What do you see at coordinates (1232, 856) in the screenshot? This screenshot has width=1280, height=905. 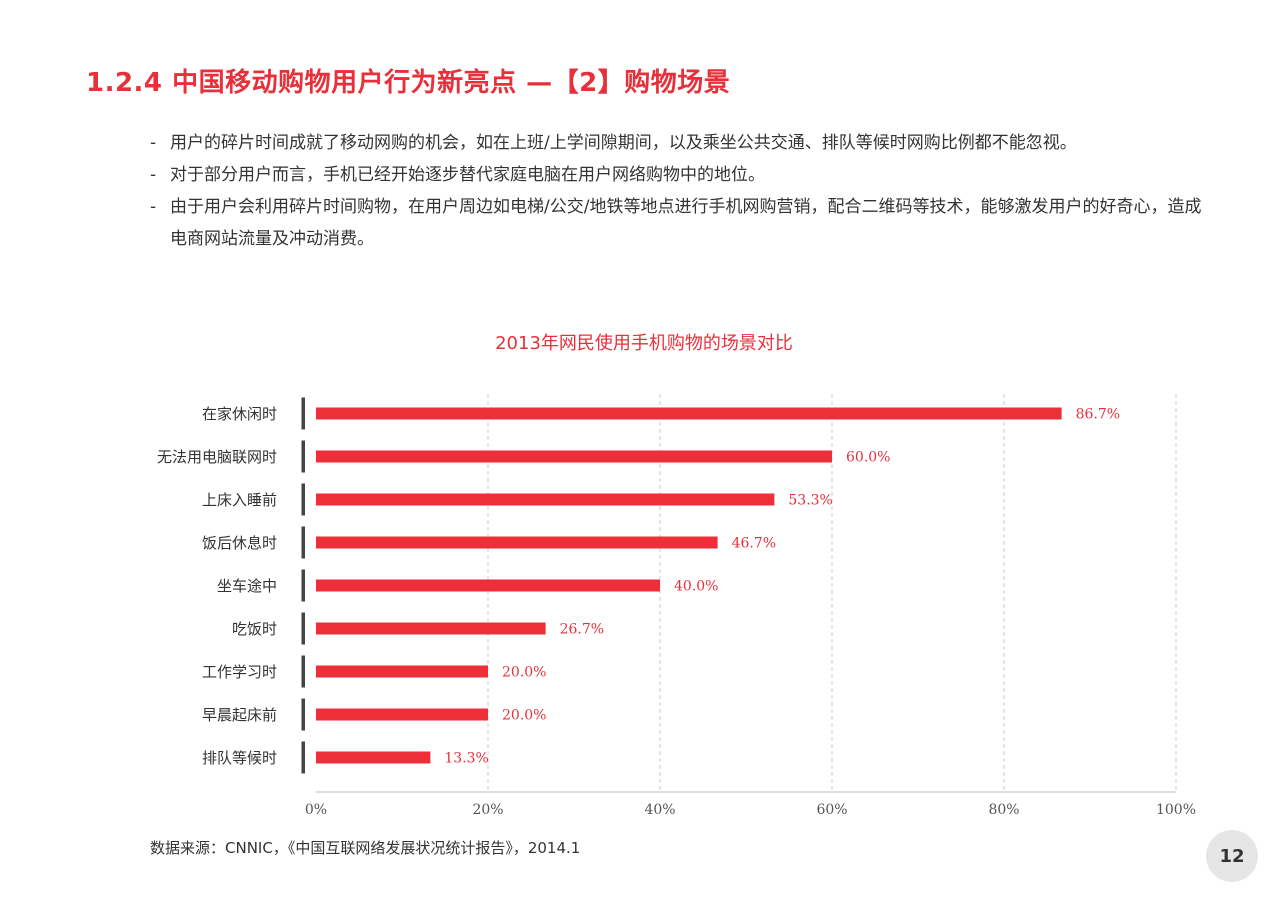 I see `page-number-badge: 12` at bounding box center [1232, 856].